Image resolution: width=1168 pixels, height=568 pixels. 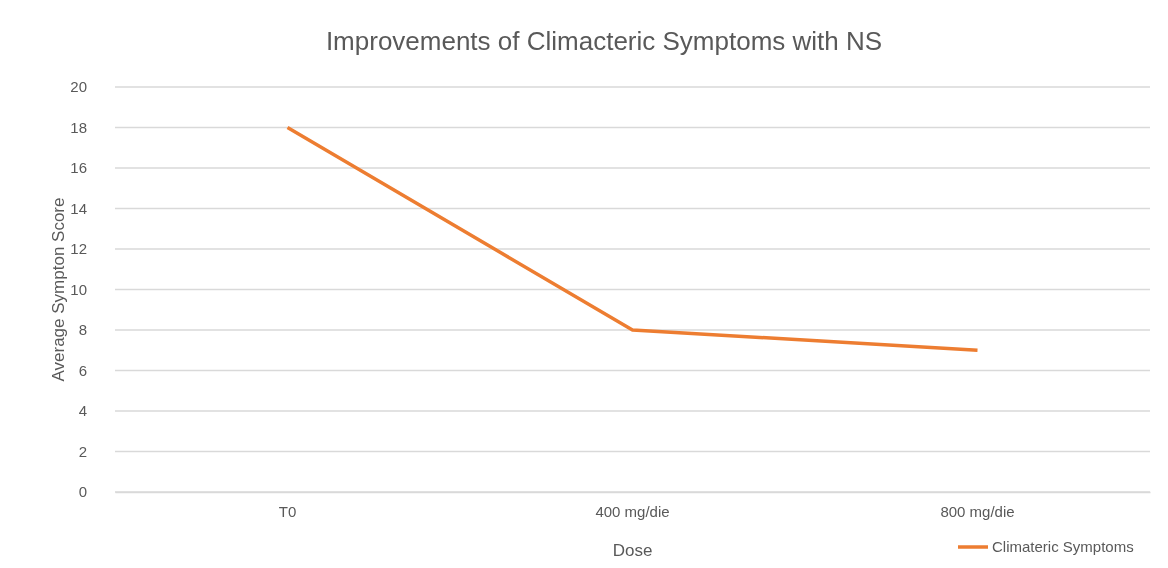 What do you see at coordinates (82, 451) in the screenshot?
I see `y-tick-label: 2` at bounding box center [82, 451].